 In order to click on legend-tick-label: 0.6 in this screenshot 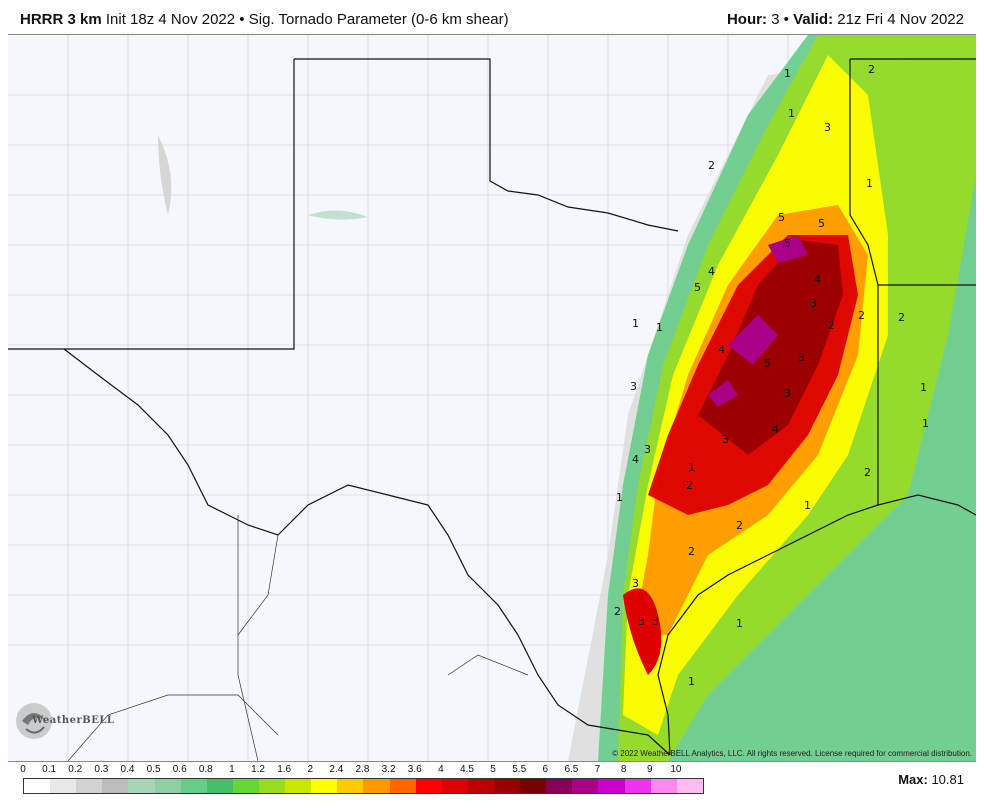, I will do `click(179, 769)`.